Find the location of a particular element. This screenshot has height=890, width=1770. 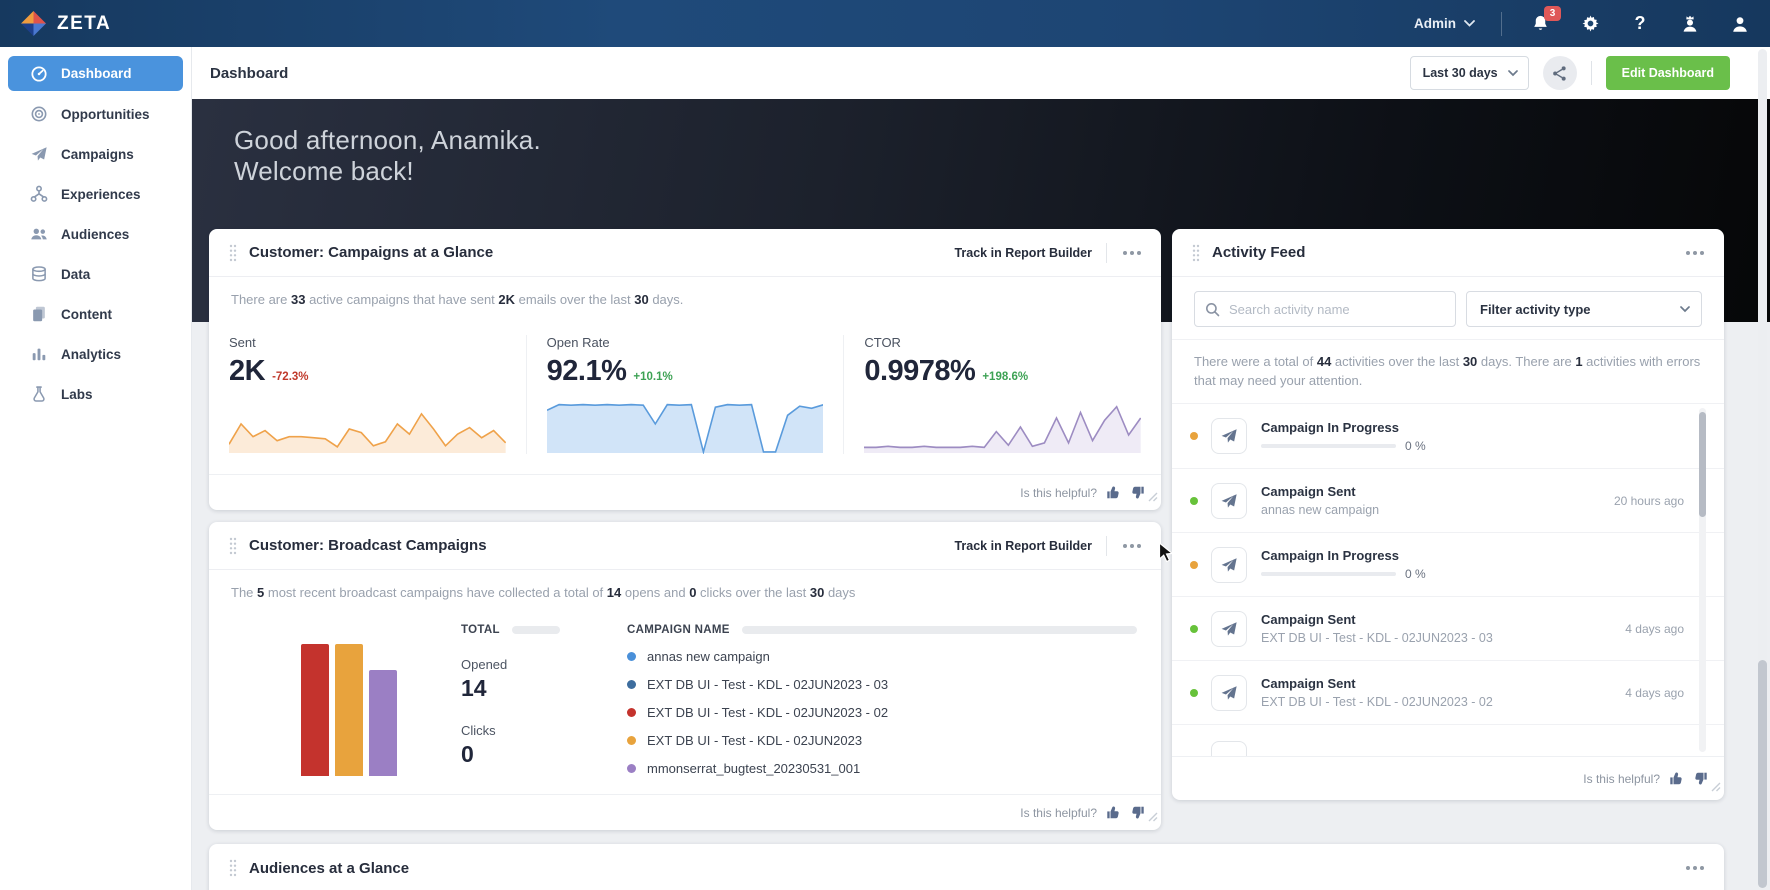

page-scrollbar-thumb is located at coordinates (1762, 774).